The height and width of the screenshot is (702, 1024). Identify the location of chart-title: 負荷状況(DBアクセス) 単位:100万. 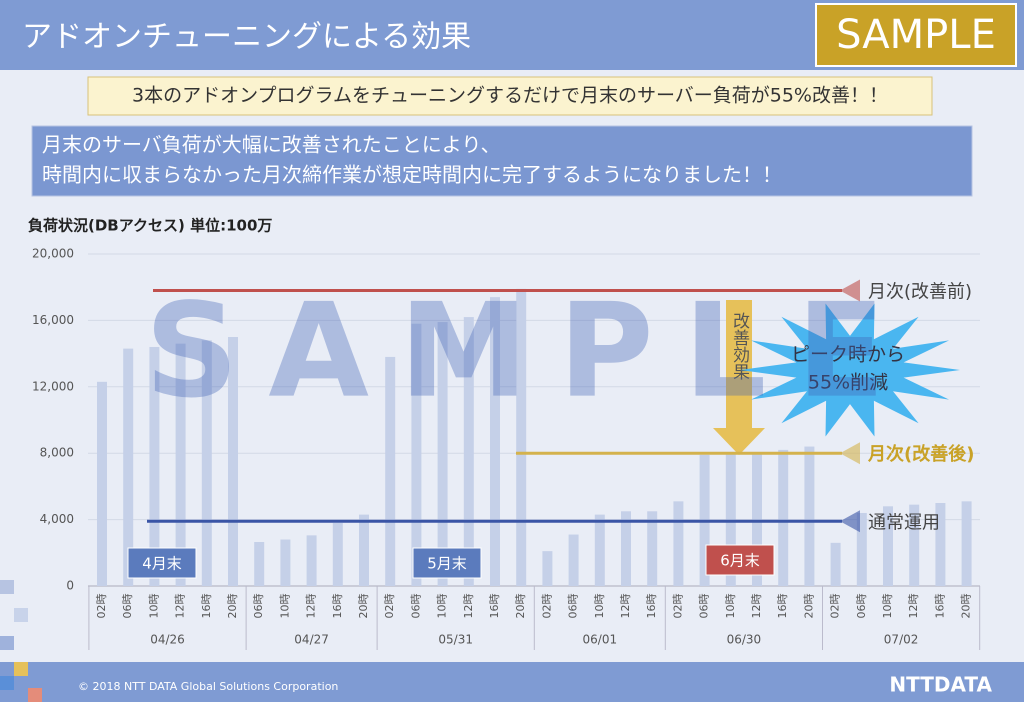
(150, 226).